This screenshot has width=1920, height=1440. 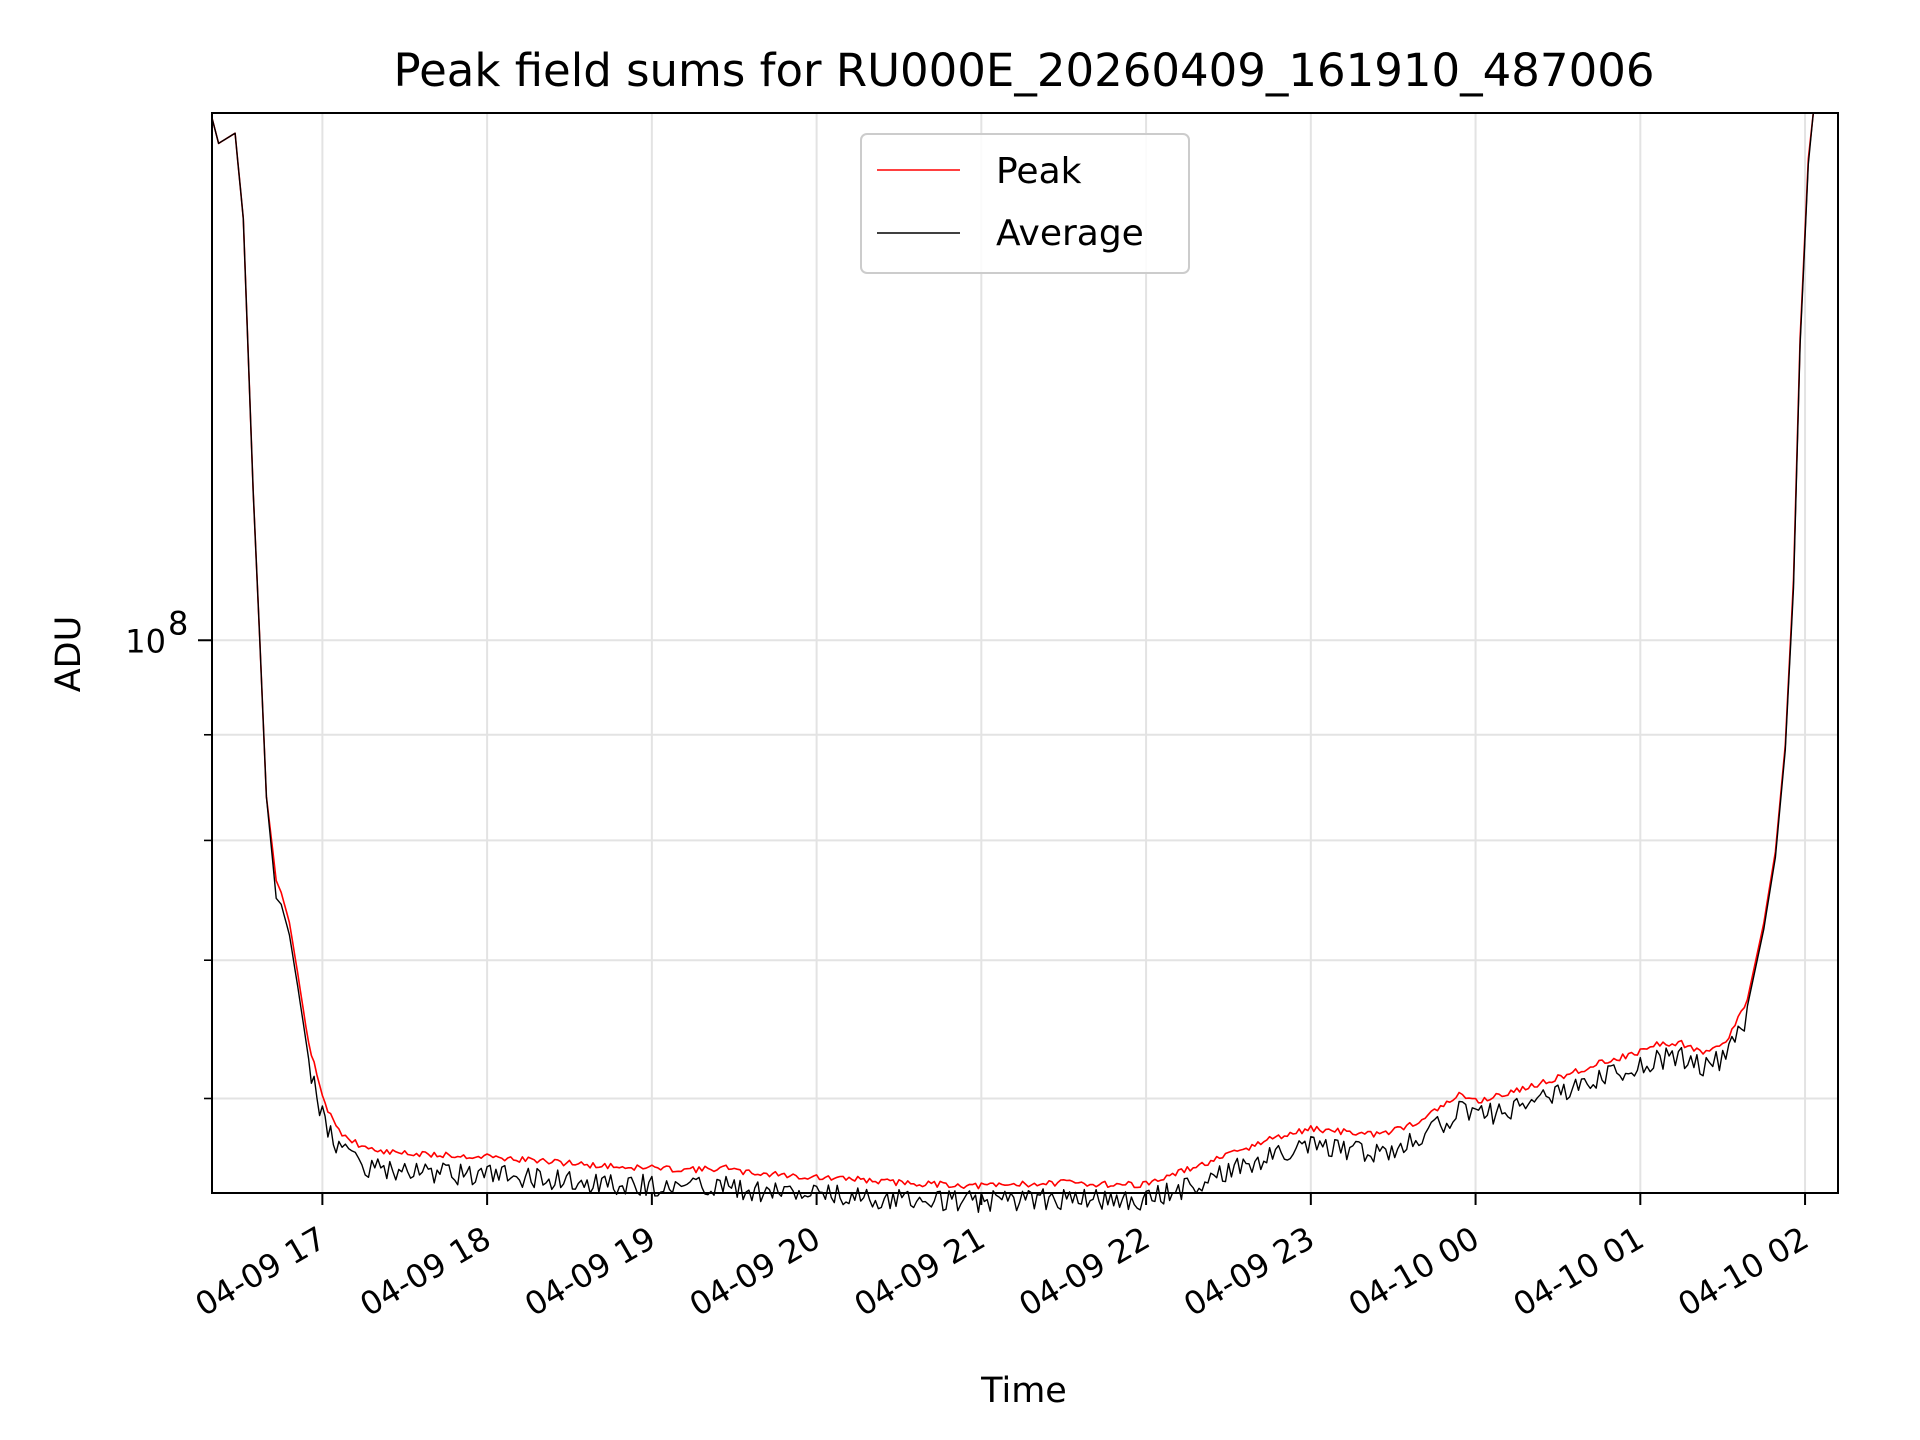 What do you see at coordinates (920, 1271) in the screenshot?
I see `x-tick-label: 04-09 21` at bounding box center [920, 1271].